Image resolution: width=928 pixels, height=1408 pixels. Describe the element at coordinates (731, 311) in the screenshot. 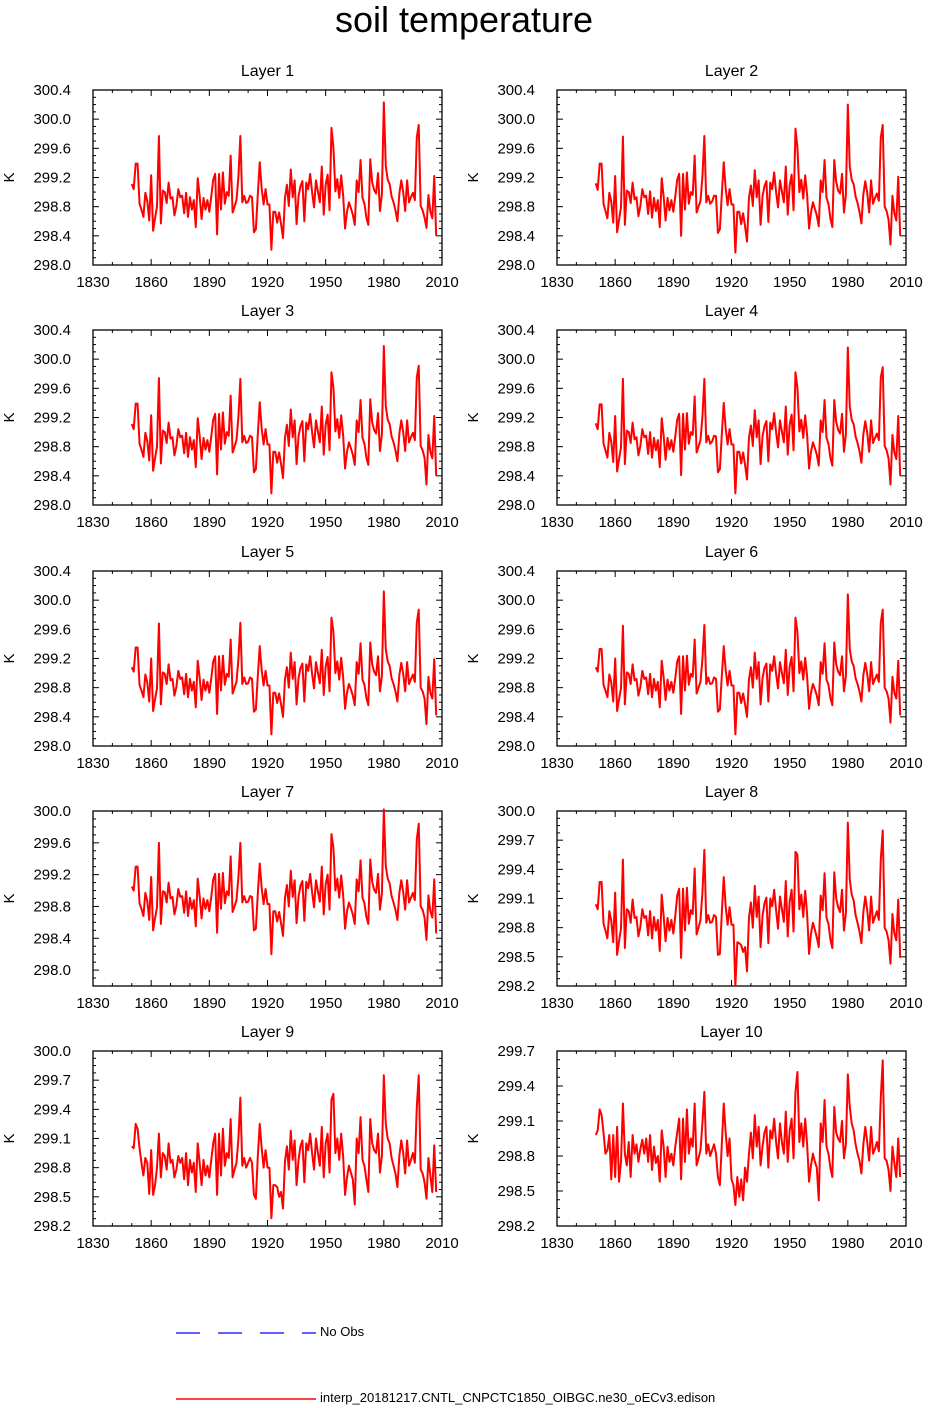

I see `panel-title: Layer 4` at that location.